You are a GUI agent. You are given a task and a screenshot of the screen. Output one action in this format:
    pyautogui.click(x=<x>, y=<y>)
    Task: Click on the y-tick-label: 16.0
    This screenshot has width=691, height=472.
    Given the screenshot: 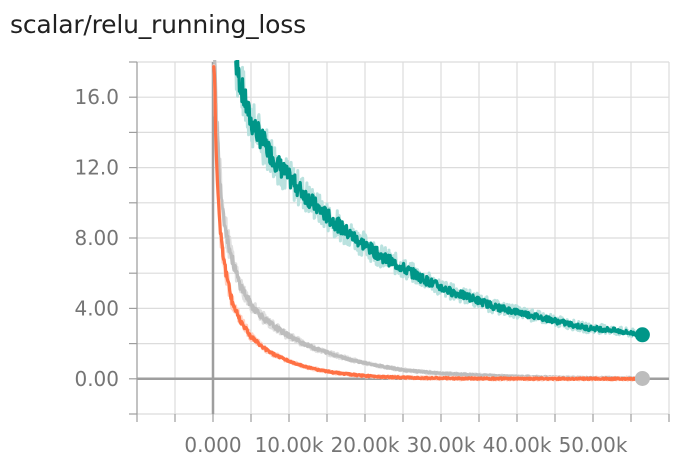 What is the action you would take?
    pyautogui.click(x=96, y=97)
    